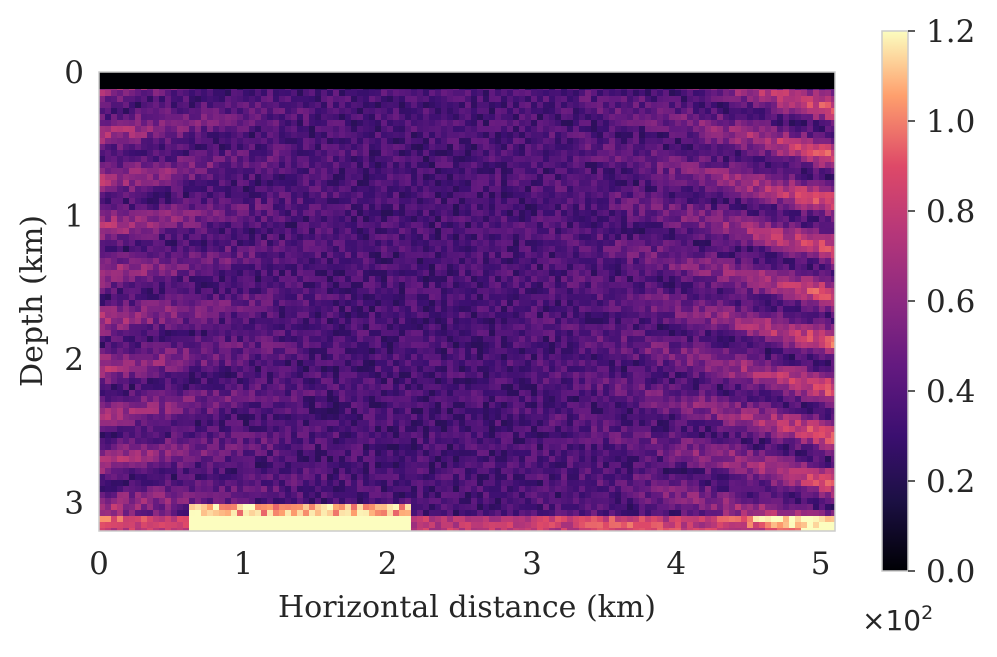 The width and height of the screenshot is (997, 657). I want to click on colorbar-ticks: 0.0 0.2 0.4 0.6 0.8 1.0 1.2, so click(941, 302).